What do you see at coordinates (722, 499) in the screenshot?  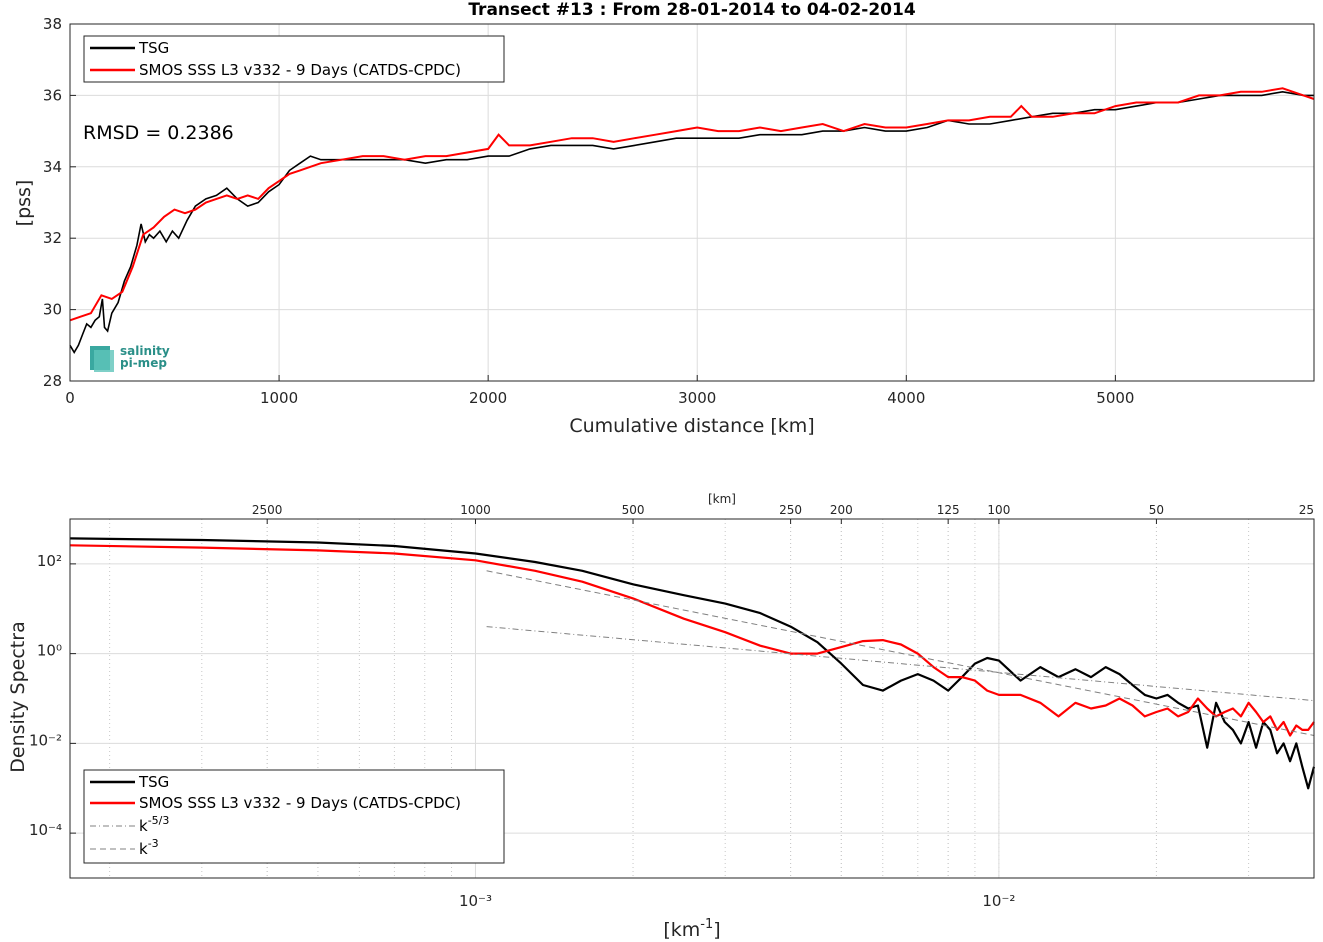 I see `spectra-top-axis-label: [km]` at bounding box center [722, 499].